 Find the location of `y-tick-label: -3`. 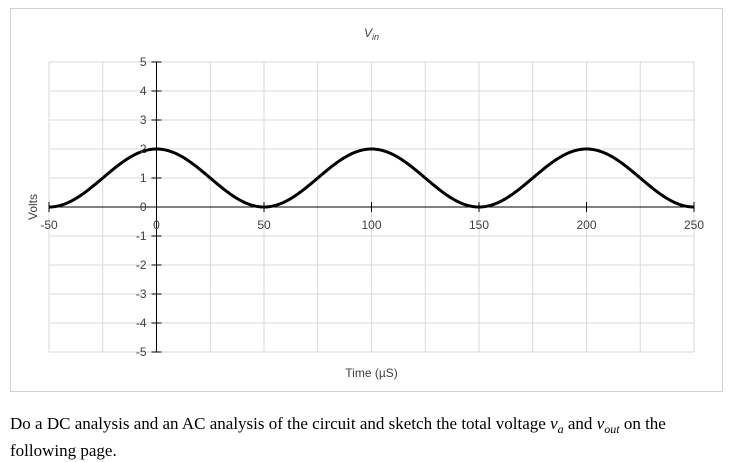

y-tick-label: -3 is located at coordinates (141, 294).